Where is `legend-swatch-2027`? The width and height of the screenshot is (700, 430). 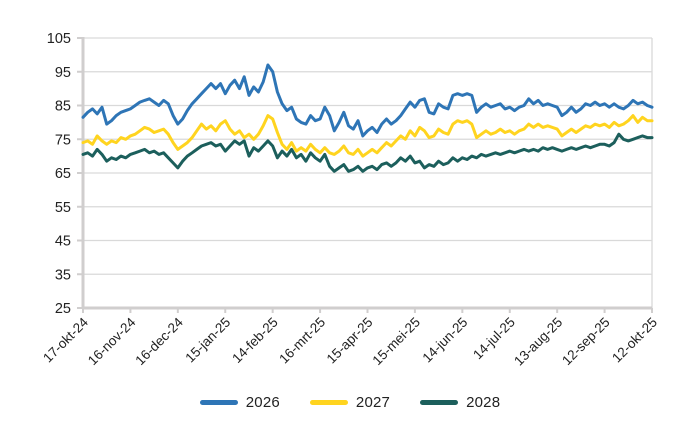
legend-swatch-2027 is located at coordinates (328, 402).